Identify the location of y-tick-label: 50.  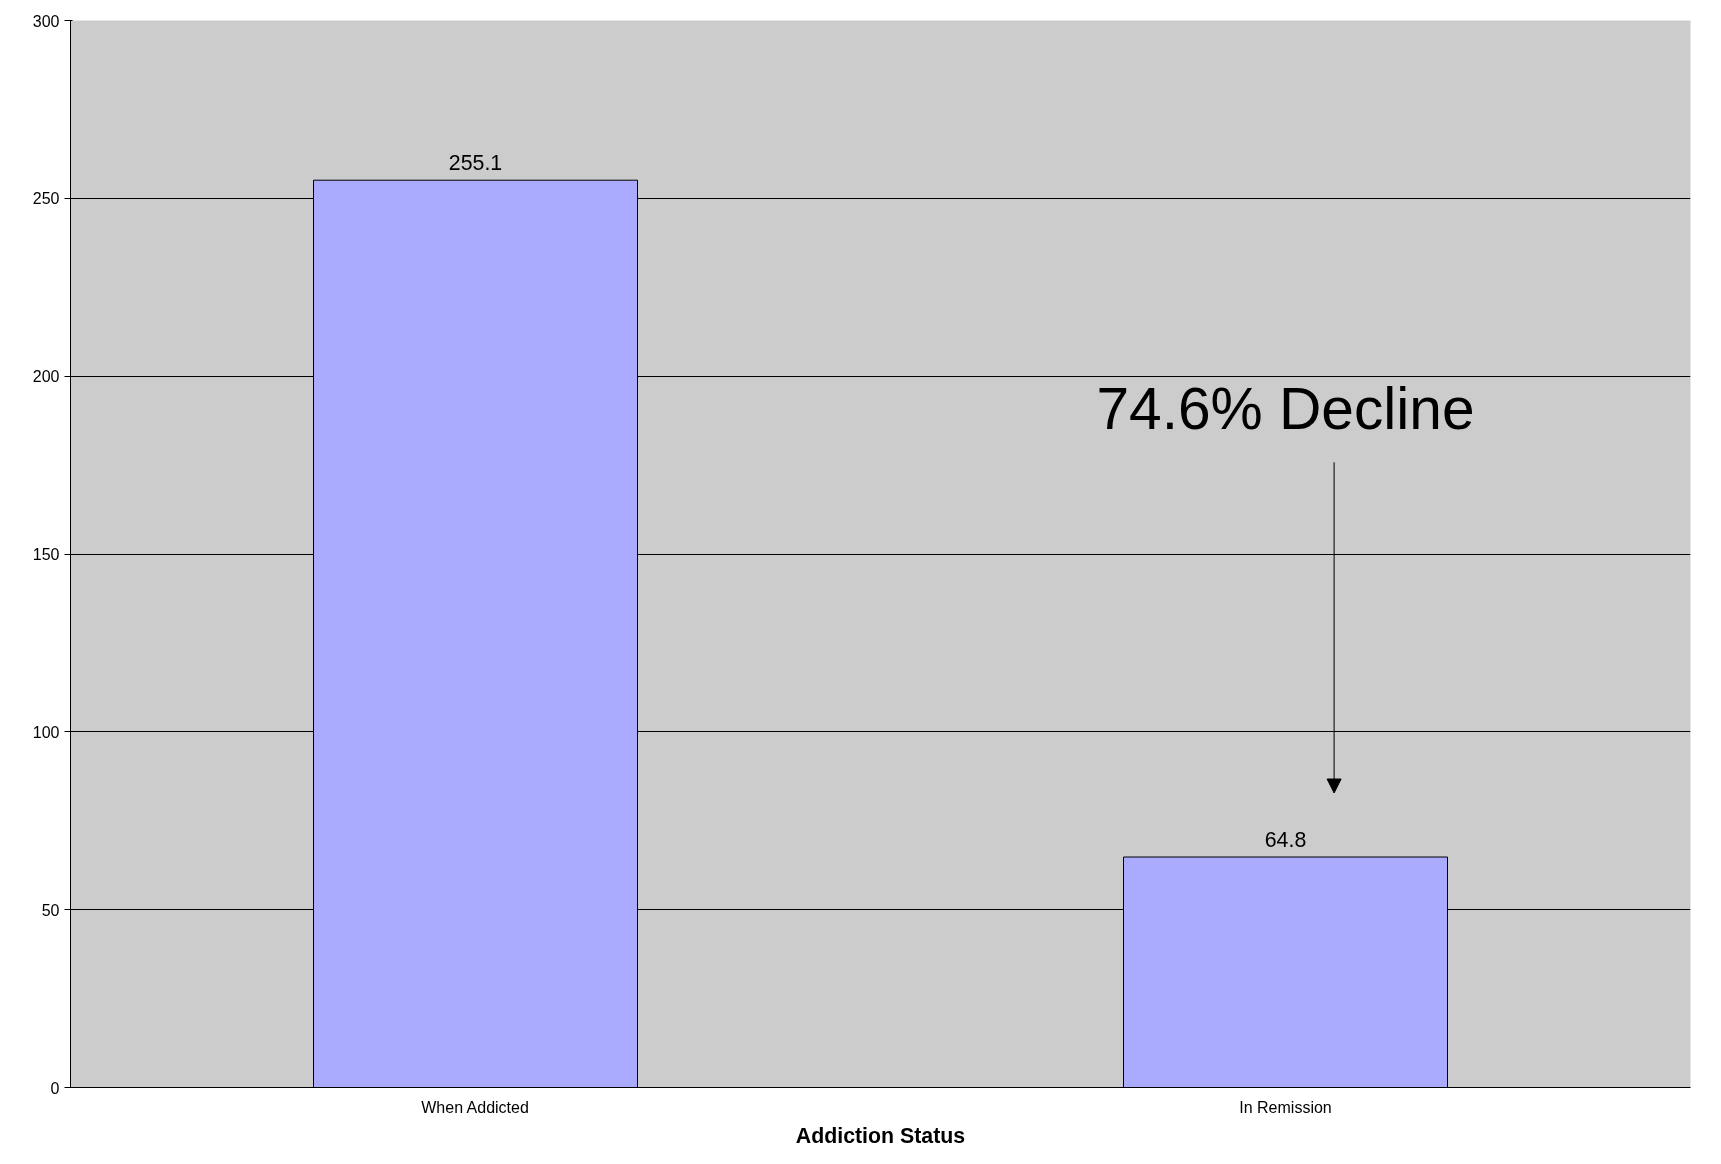
(50, 910).